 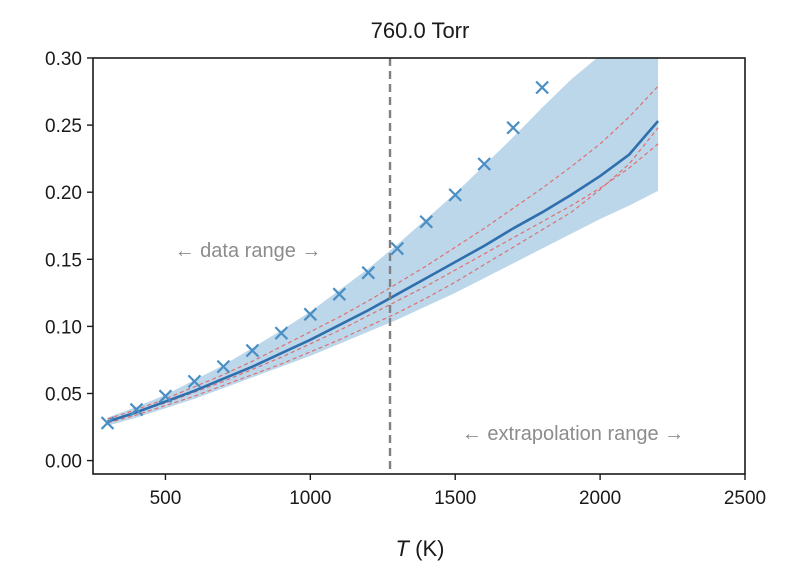 I want to click on x-tick-label: 2500, so click(x=745, y=498).